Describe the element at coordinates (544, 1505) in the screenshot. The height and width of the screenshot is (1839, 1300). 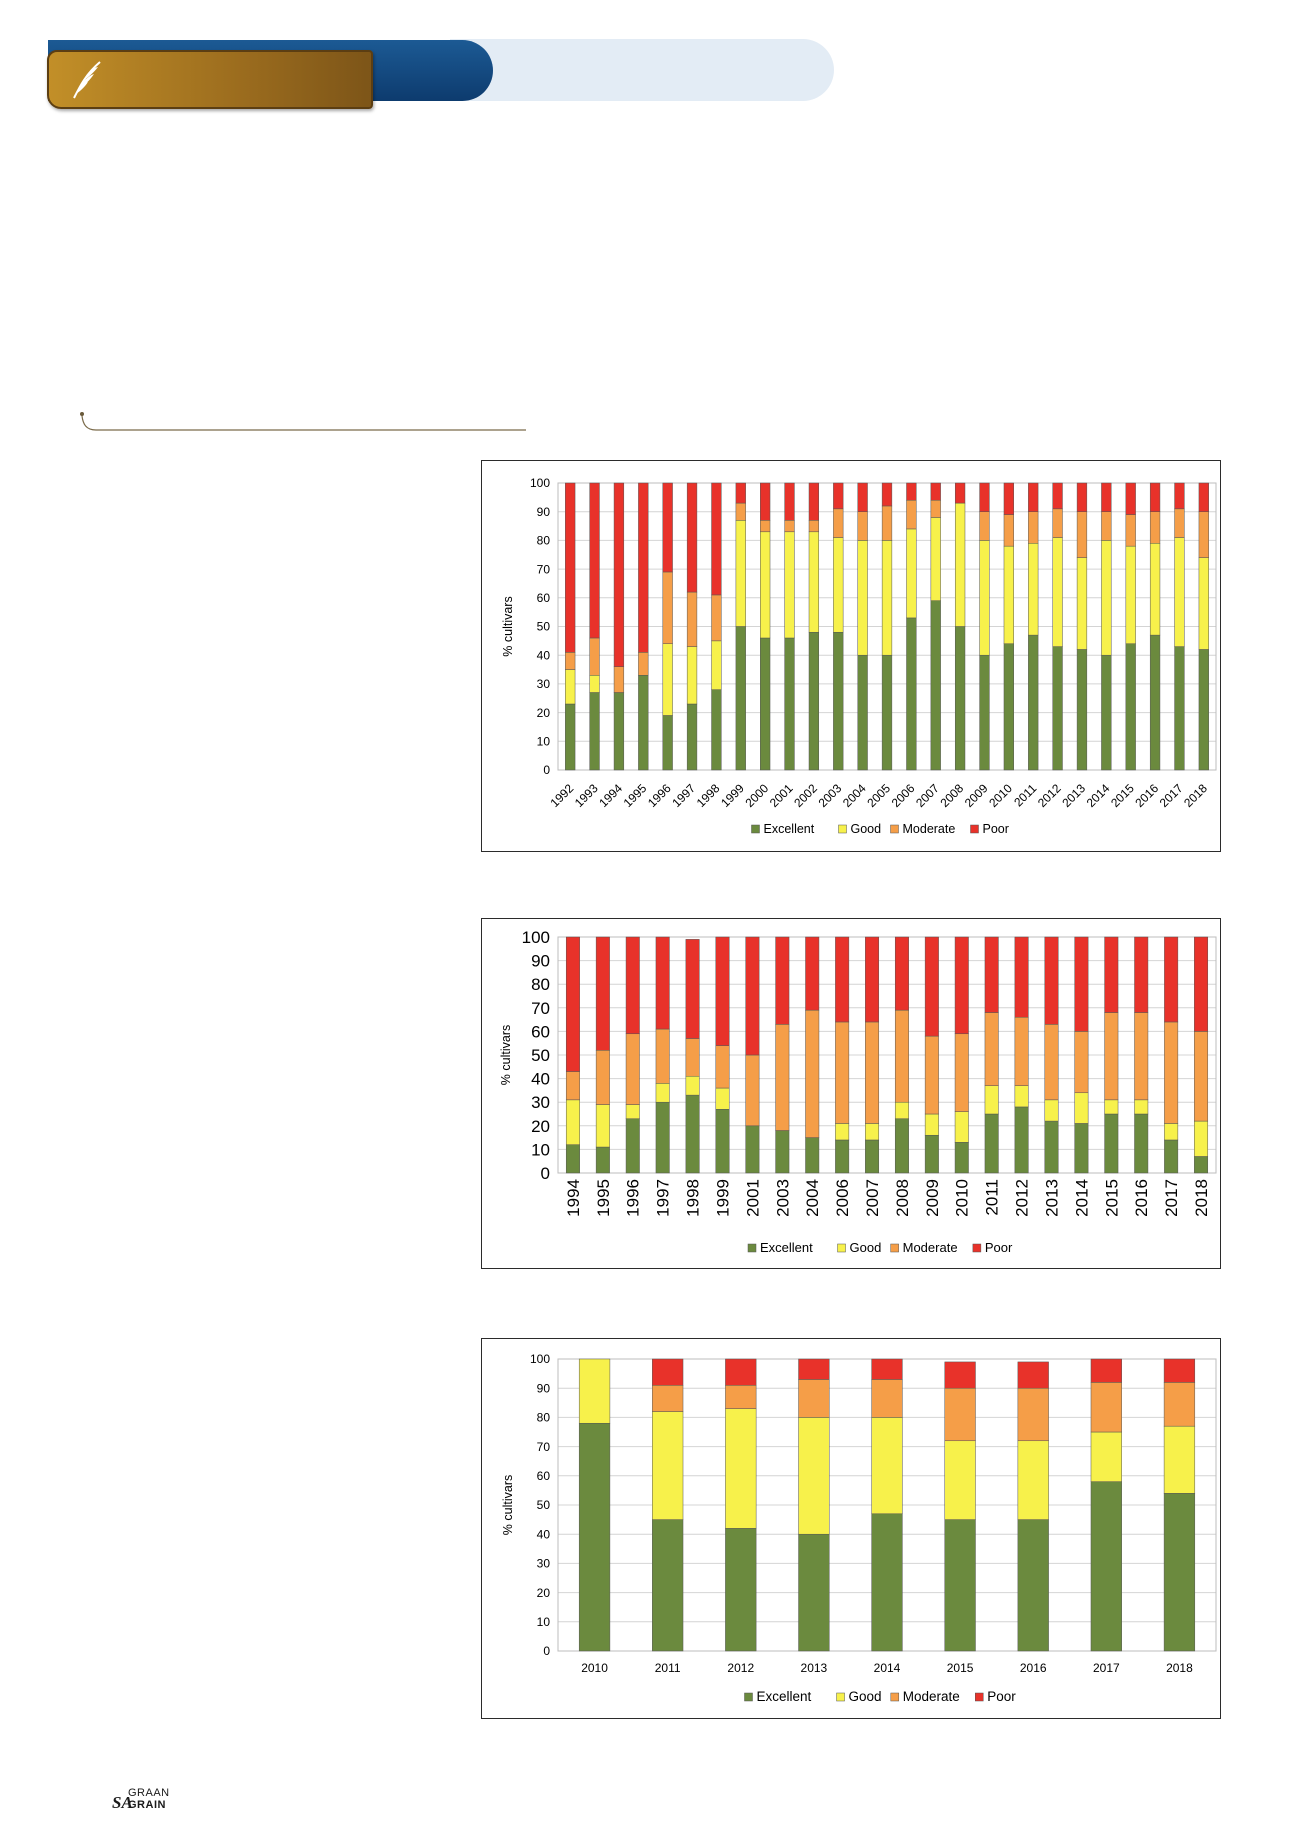
I see `y-tick-label: 50` at that location.